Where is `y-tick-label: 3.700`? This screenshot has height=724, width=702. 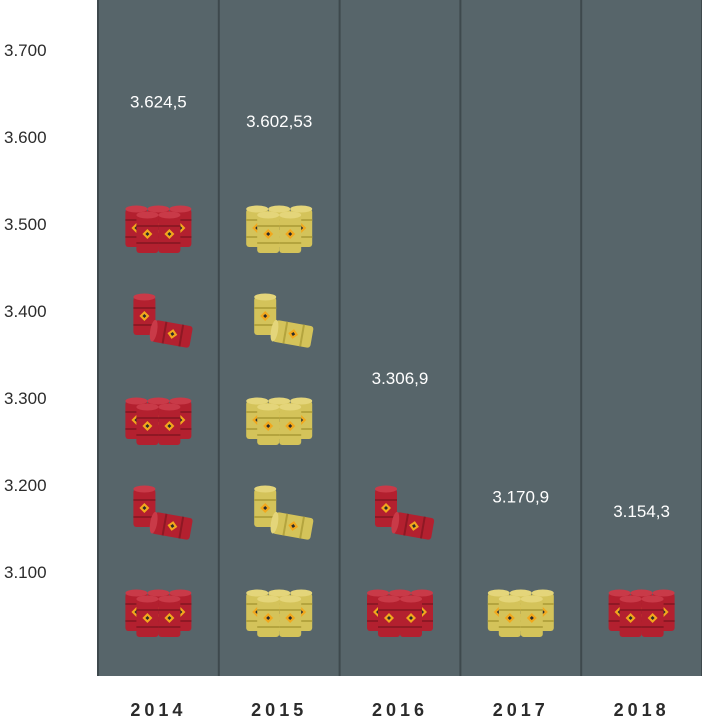
y-tick-label: 3.700 is located at coordinates (25, 50).